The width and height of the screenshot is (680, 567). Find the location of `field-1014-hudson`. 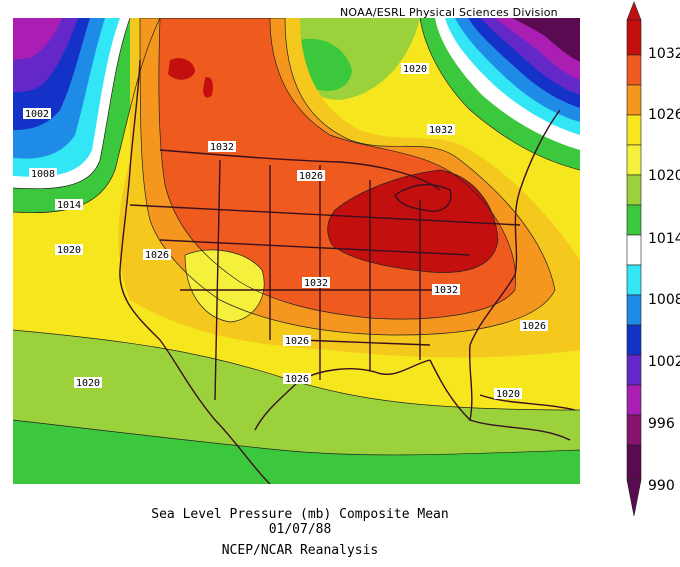

field-1014-hudson is located at coordinates (324, 64).